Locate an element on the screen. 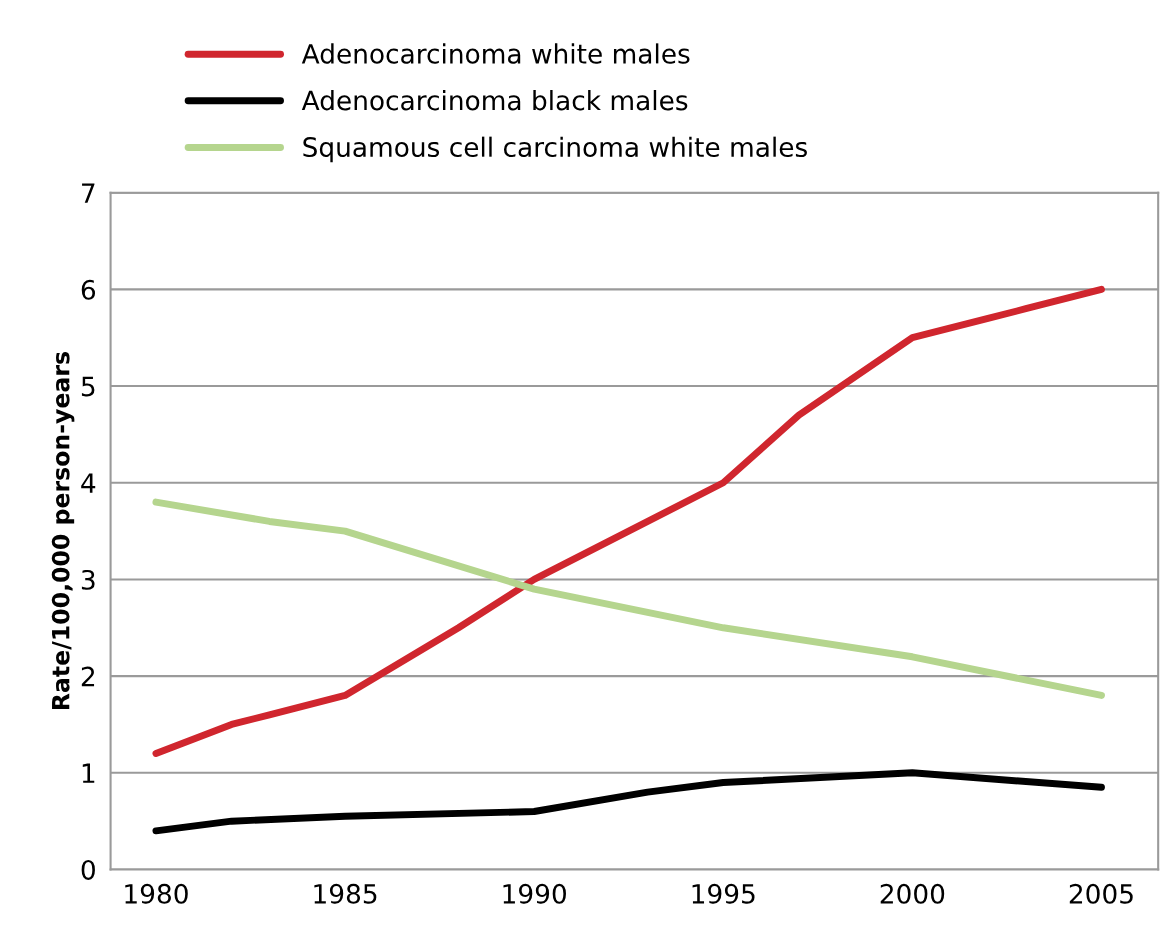 This screenshot has width=1164, height=940. x-tick-label: 2000 is located at coordinates (912, 893).